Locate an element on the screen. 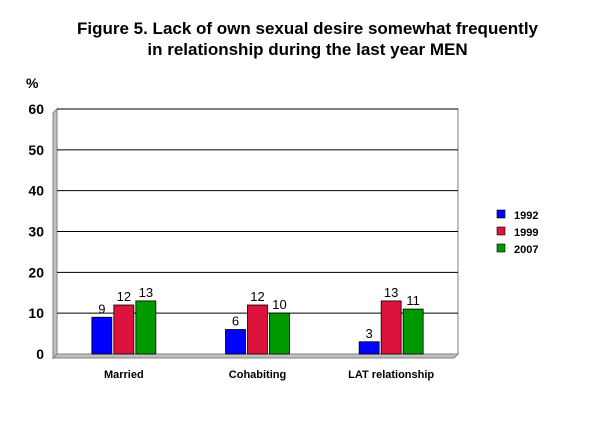 The height and width of the screenshot is (437, 615). x-tick-label: Cohabiting is located at coordinates (257, 375).